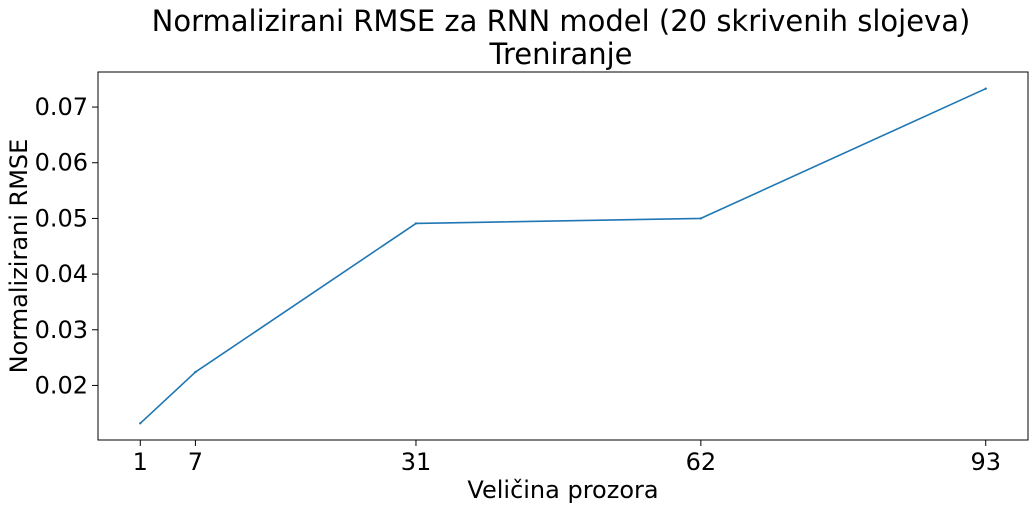 The width and height of the screenshot is (1036, 510). What do you see at coordinates (61, 163) in the screenshot?
I see `y-tick-label: 0.06` at bounding box center [61, 163].